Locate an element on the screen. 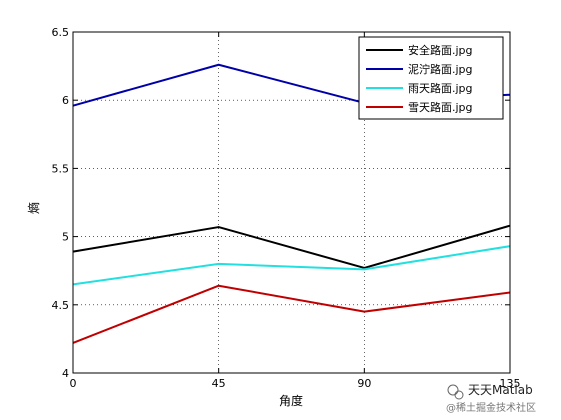 This screenshot has width=561, height=420. y-tick-label: 6.5 is located at coordinates (61, 32).